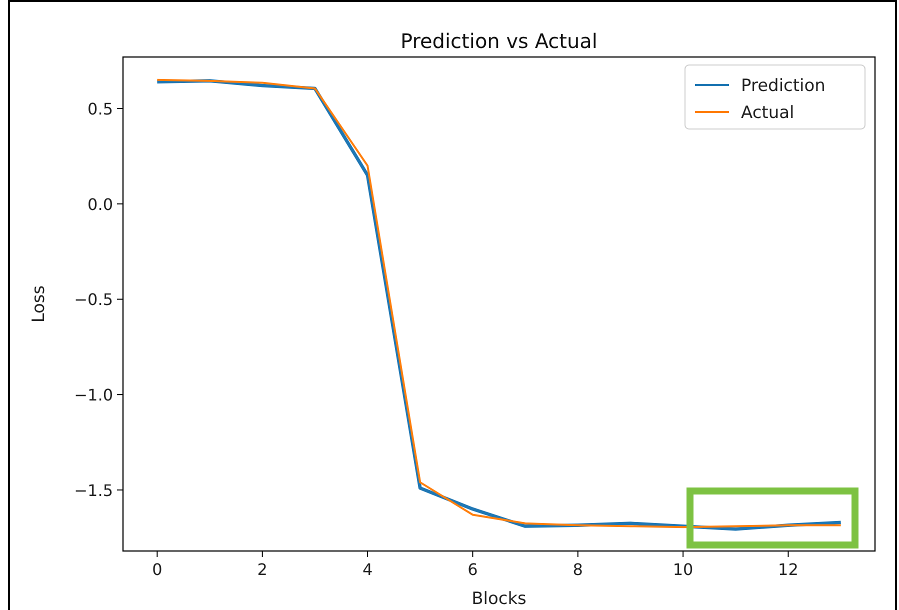  I want to click on y-tick-label: −0.5, so click(93, 300).